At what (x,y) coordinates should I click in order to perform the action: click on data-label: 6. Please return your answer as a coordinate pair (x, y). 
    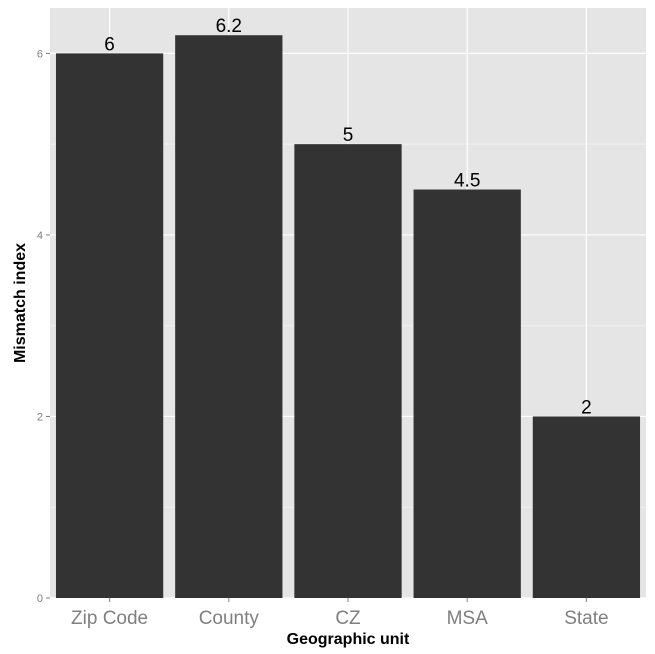
    Looking at the image, I should click on (109, 44).